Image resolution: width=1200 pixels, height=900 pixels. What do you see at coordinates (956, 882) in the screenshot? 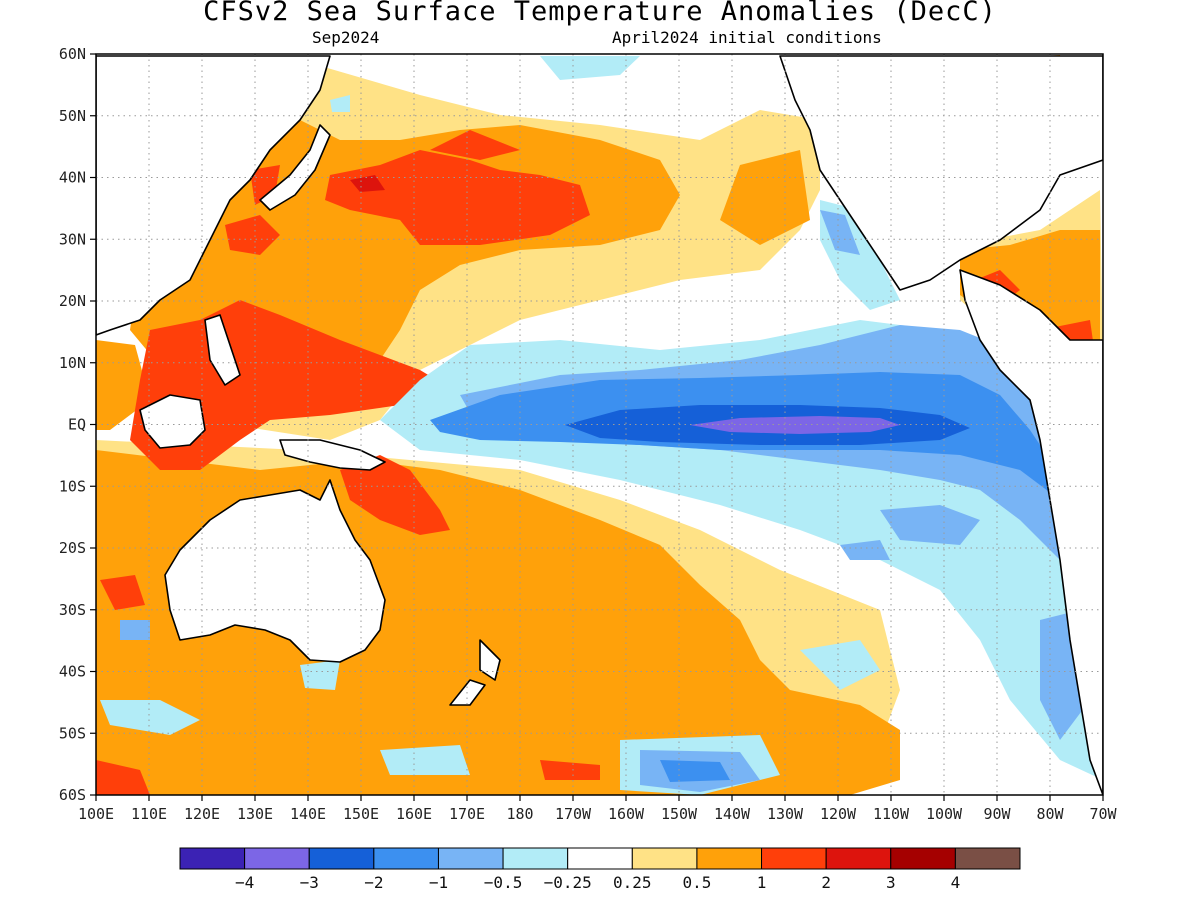
I see `colorbar-label-11: 4` at bounding box center [956, 882].